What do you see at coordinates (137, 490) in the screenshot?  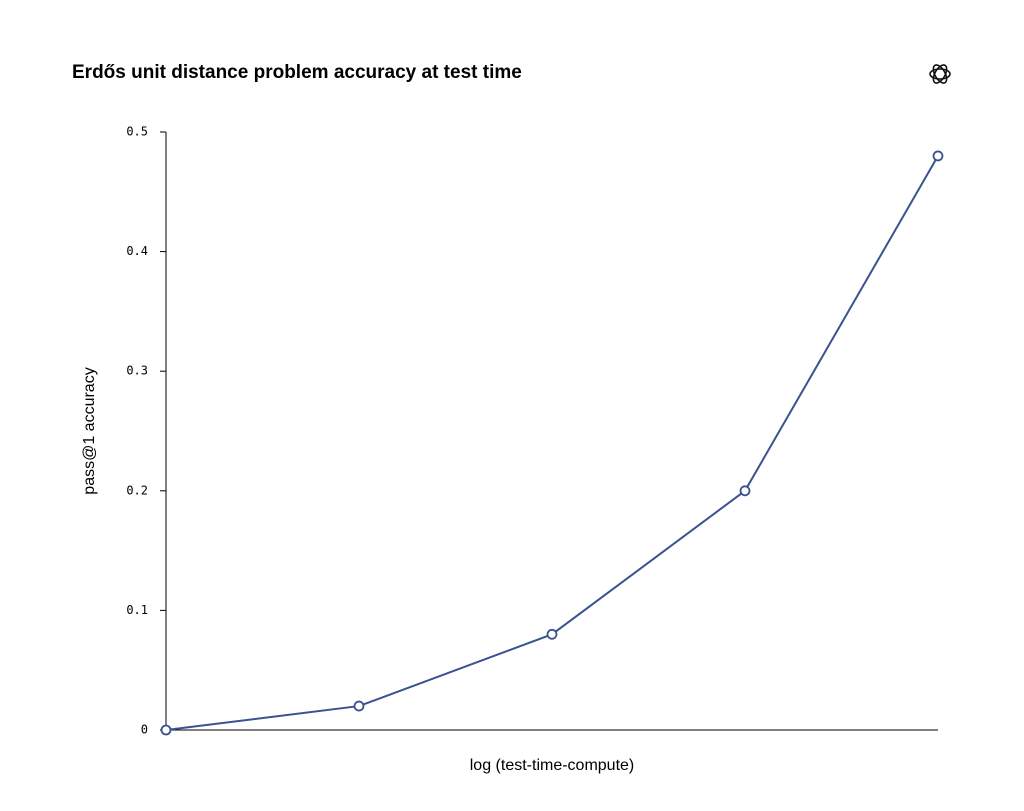 I see `y-tick-label: 0.2` at bounding box center [137, 490].